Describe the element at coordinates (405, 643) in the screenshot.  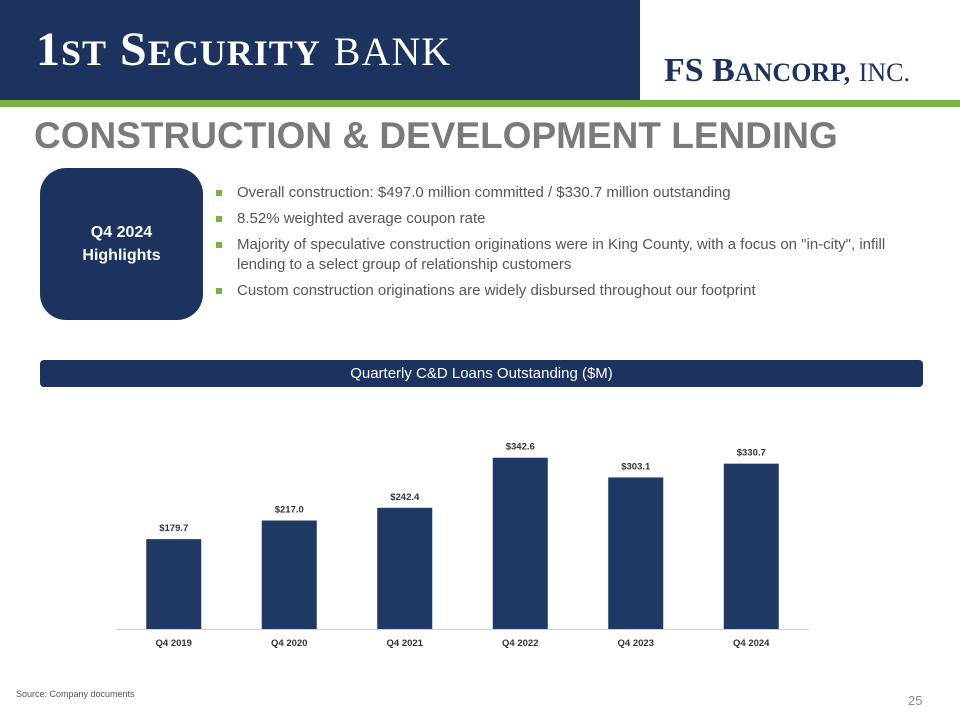
I see `x-tick-label: Q4 2021` at that location.